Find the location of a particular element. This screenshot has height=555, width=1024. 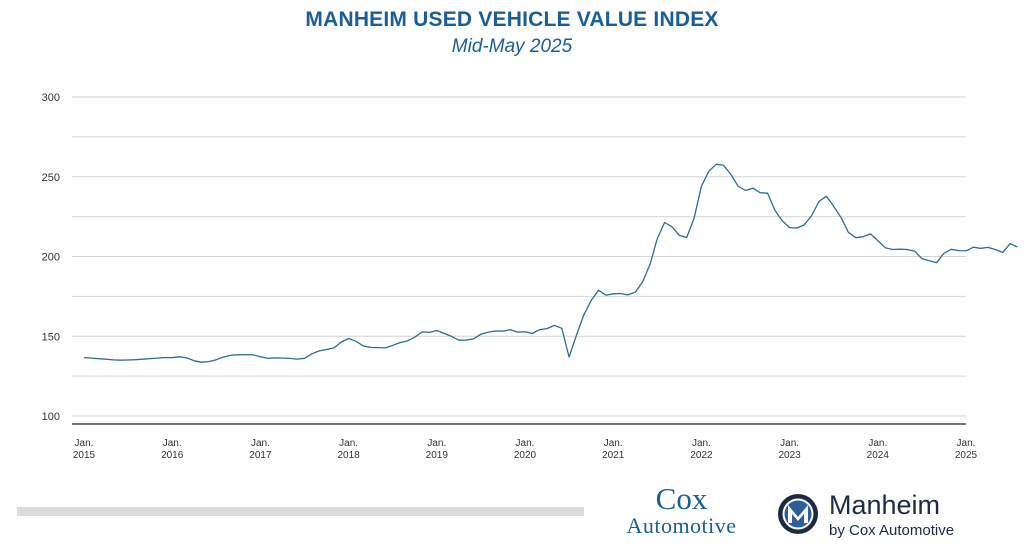

y-tick-label: 200 is located at coordinates (51, 258).